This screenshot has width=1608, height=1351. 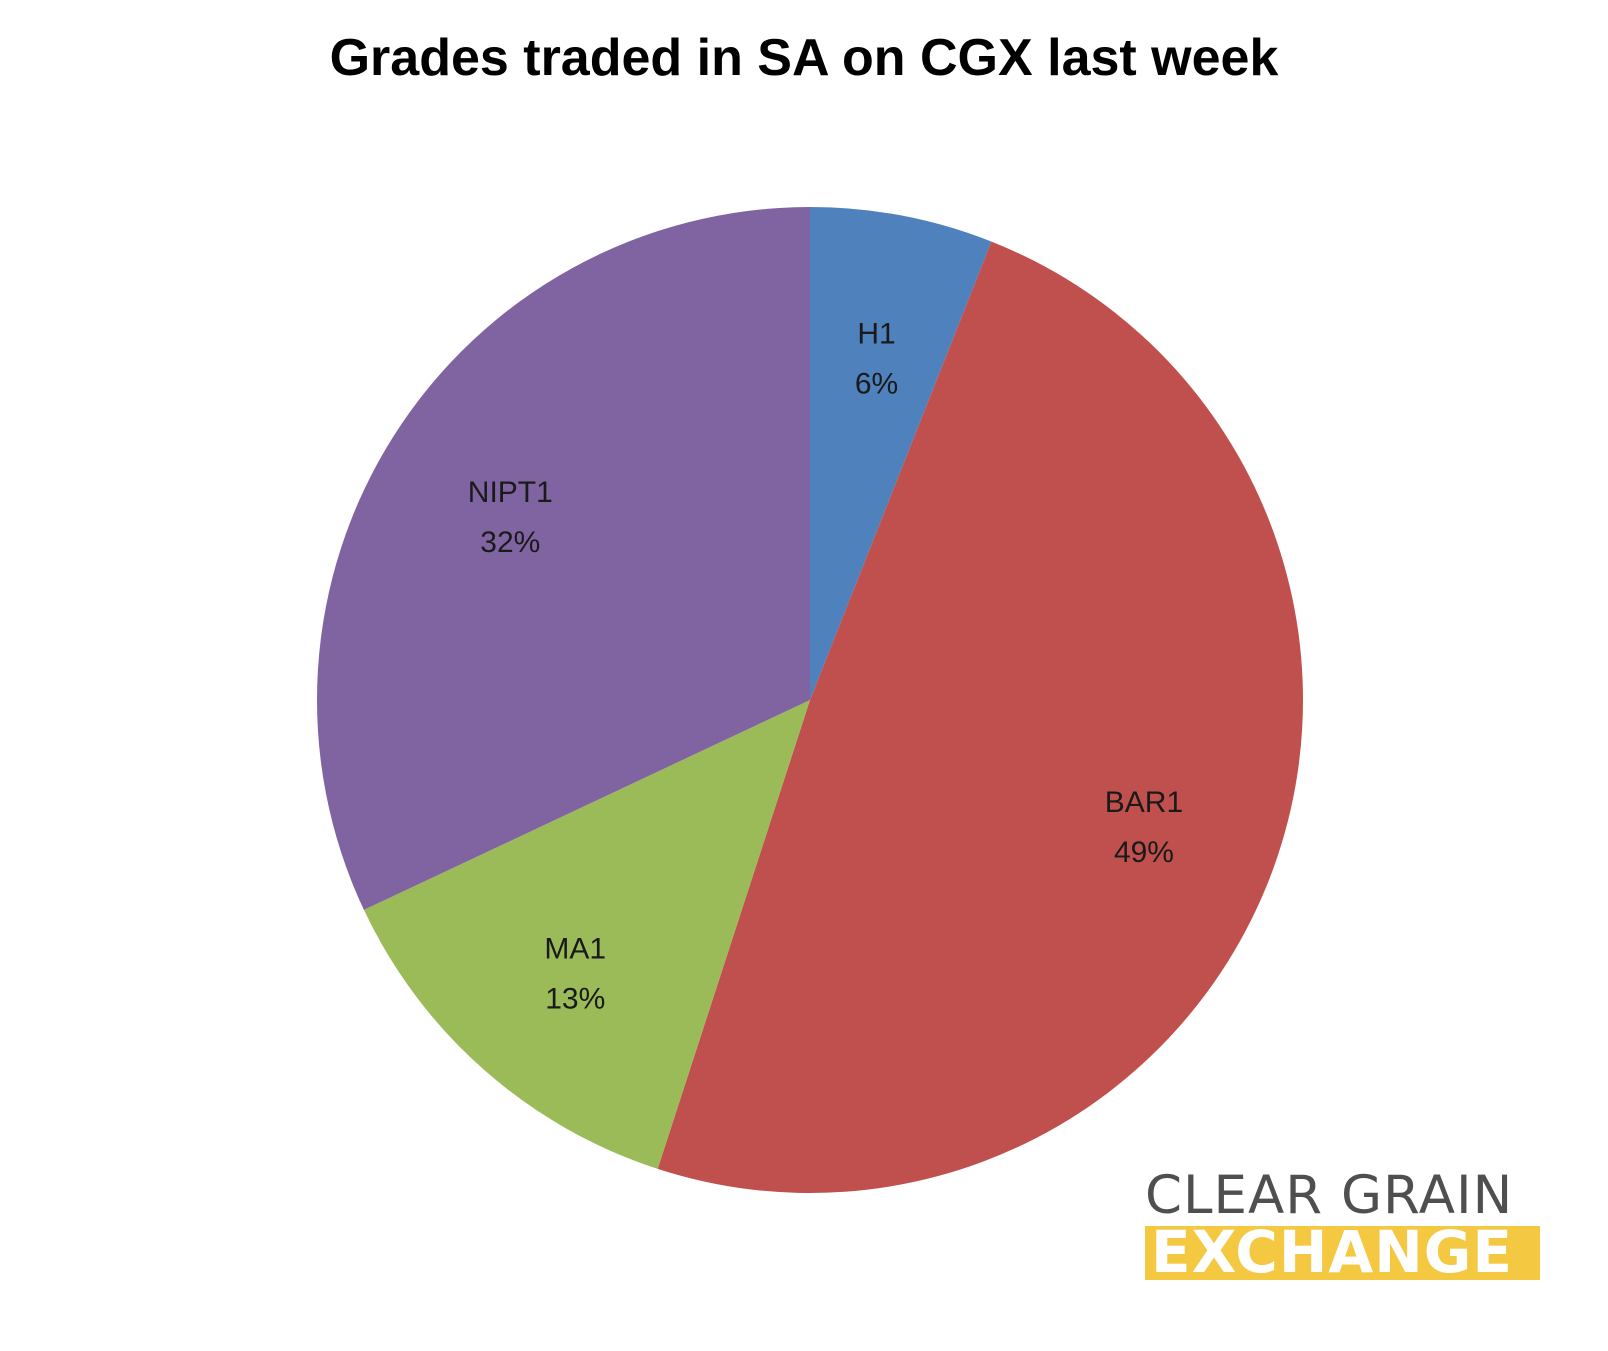 What do you see at coordinates (1144, 802) in the screenshot?
I see `slice-label-bar1: BAR1` at bounding box center [1144, 802].